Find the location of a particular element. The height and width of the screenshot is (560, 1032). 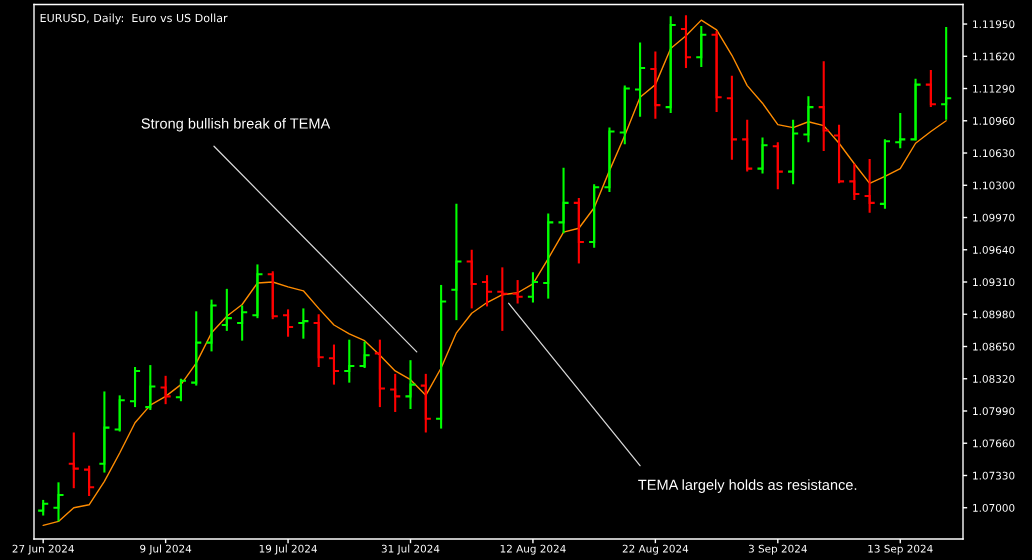

y-tick-label: 1.11950 is located at coordinates (994, 24).